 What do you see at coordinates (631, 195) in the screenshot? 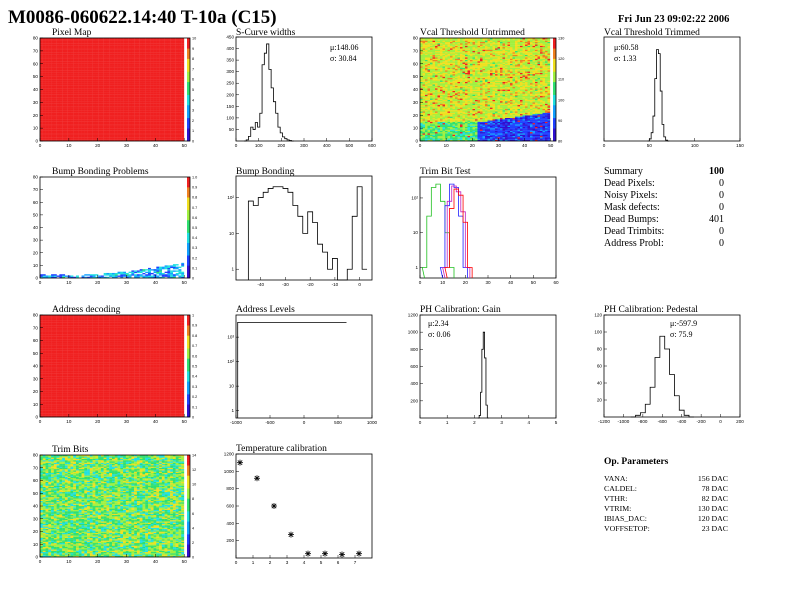
I see `summary-key: Noisy Pixels:` at bounding box center [631, 195].